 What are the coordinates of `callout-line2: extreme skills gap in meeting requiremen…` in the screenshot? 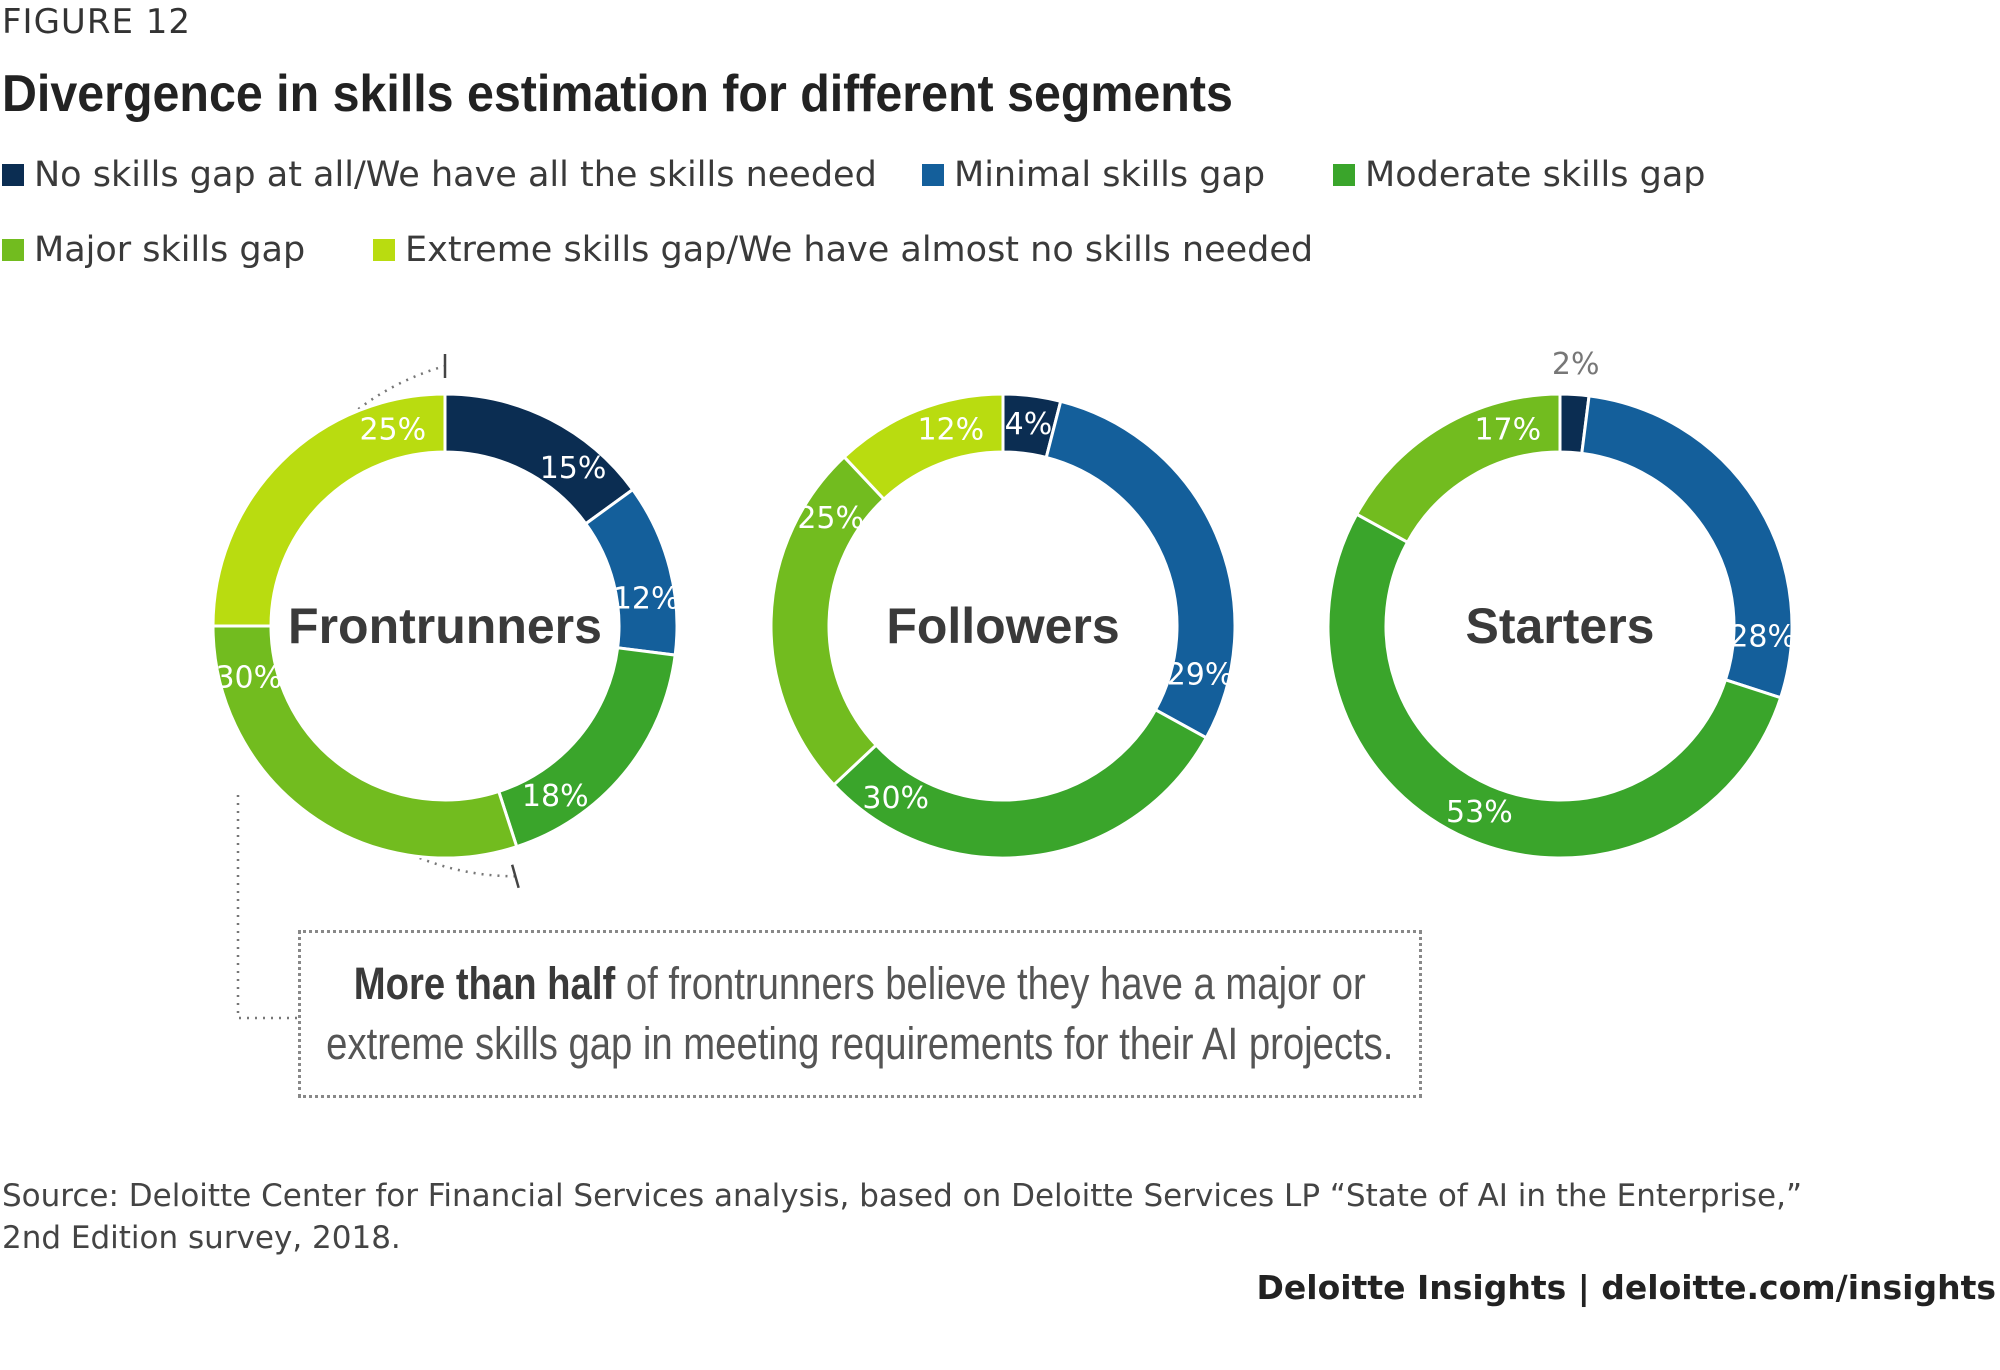 It's located at (860, 1043).